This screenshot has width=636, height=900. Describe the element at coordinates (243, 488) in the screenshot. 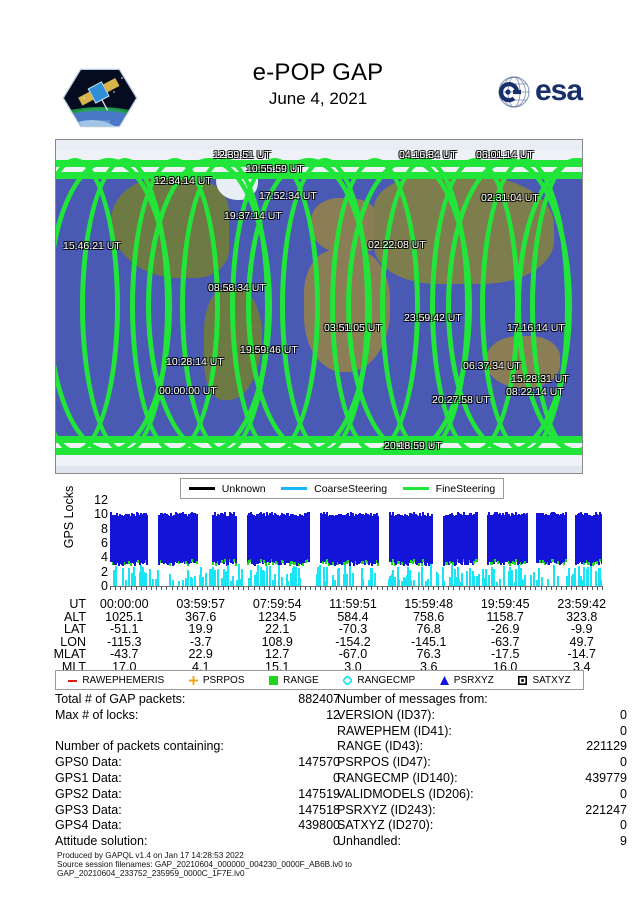

I see `legend-label: Unknown` at that location.